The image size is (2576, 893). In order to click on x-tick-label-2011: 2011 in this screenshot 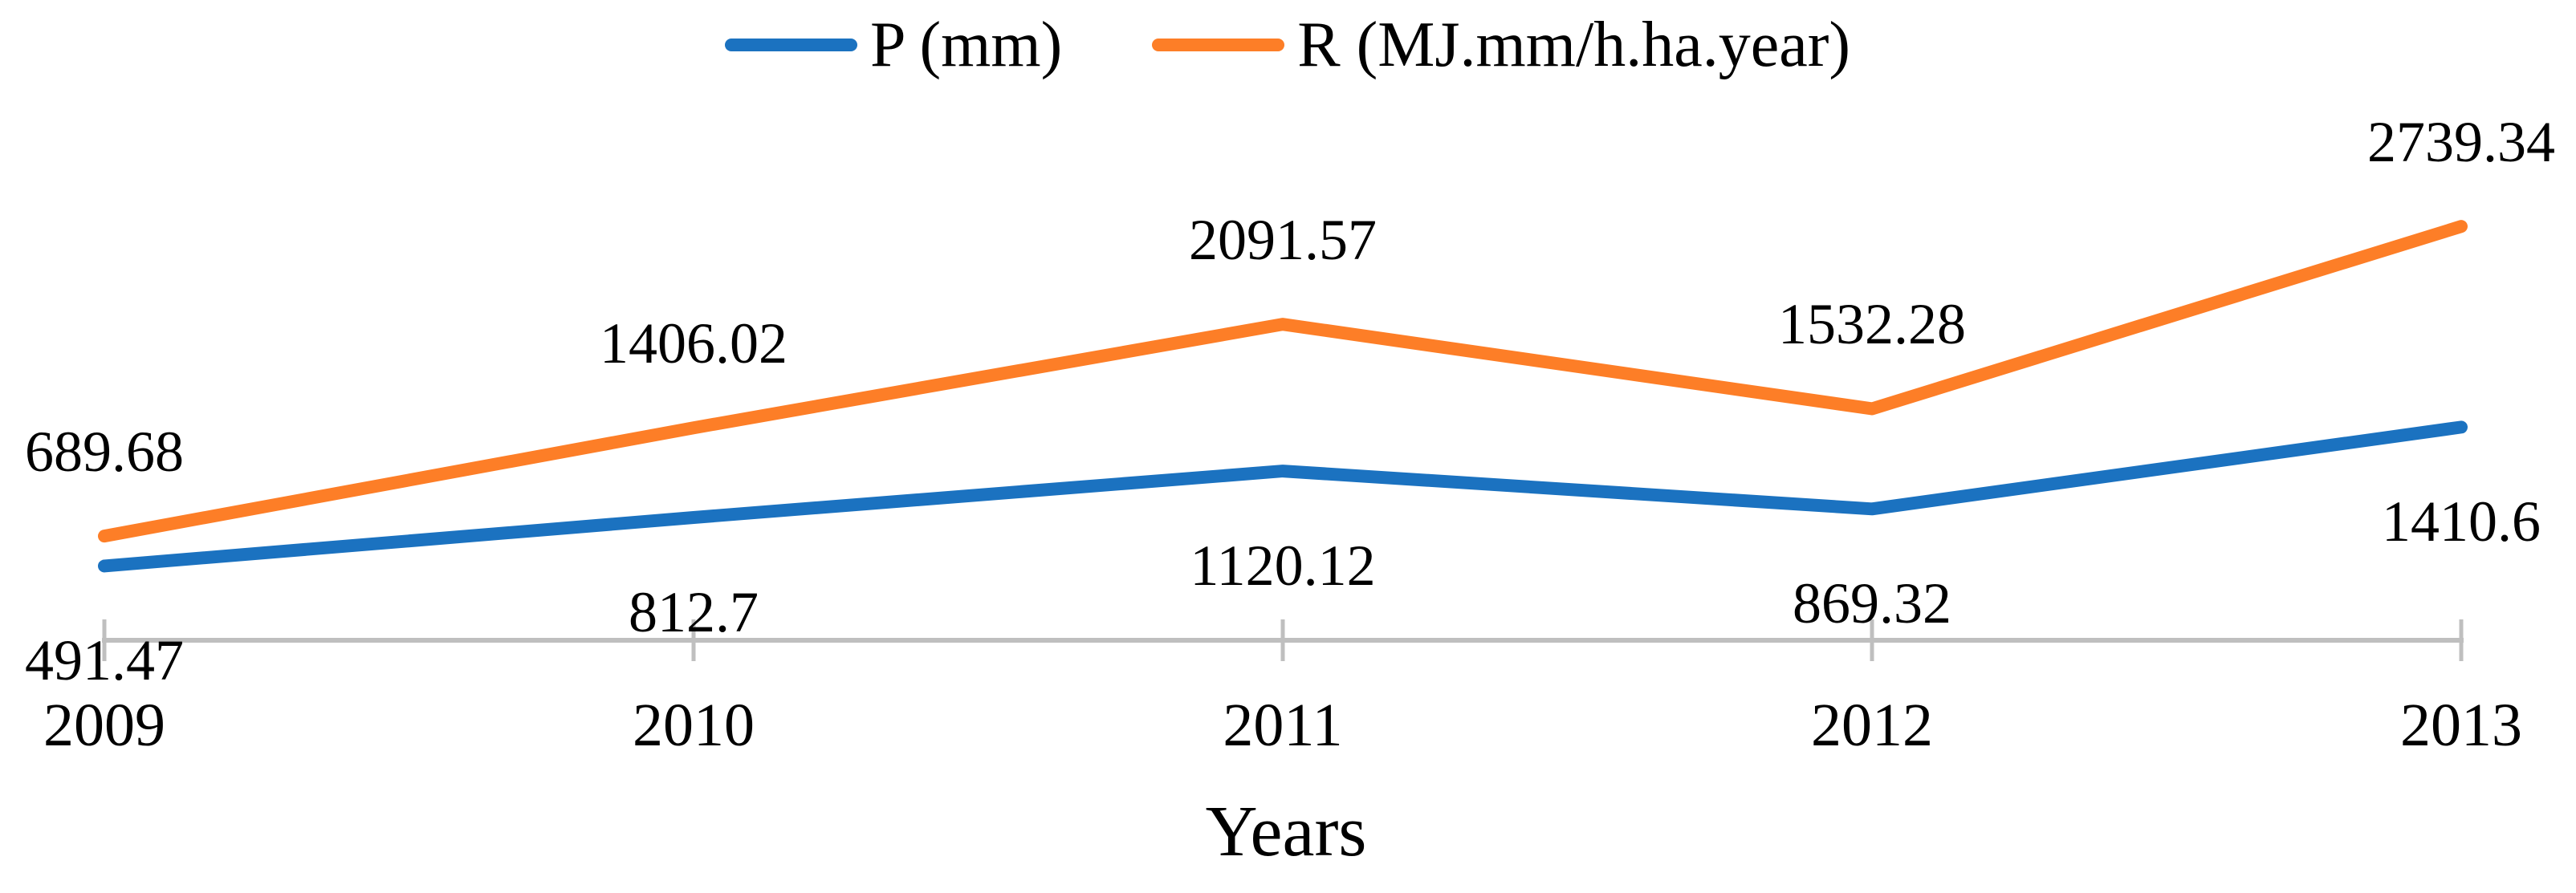, I will do `click(1283, 725)`.